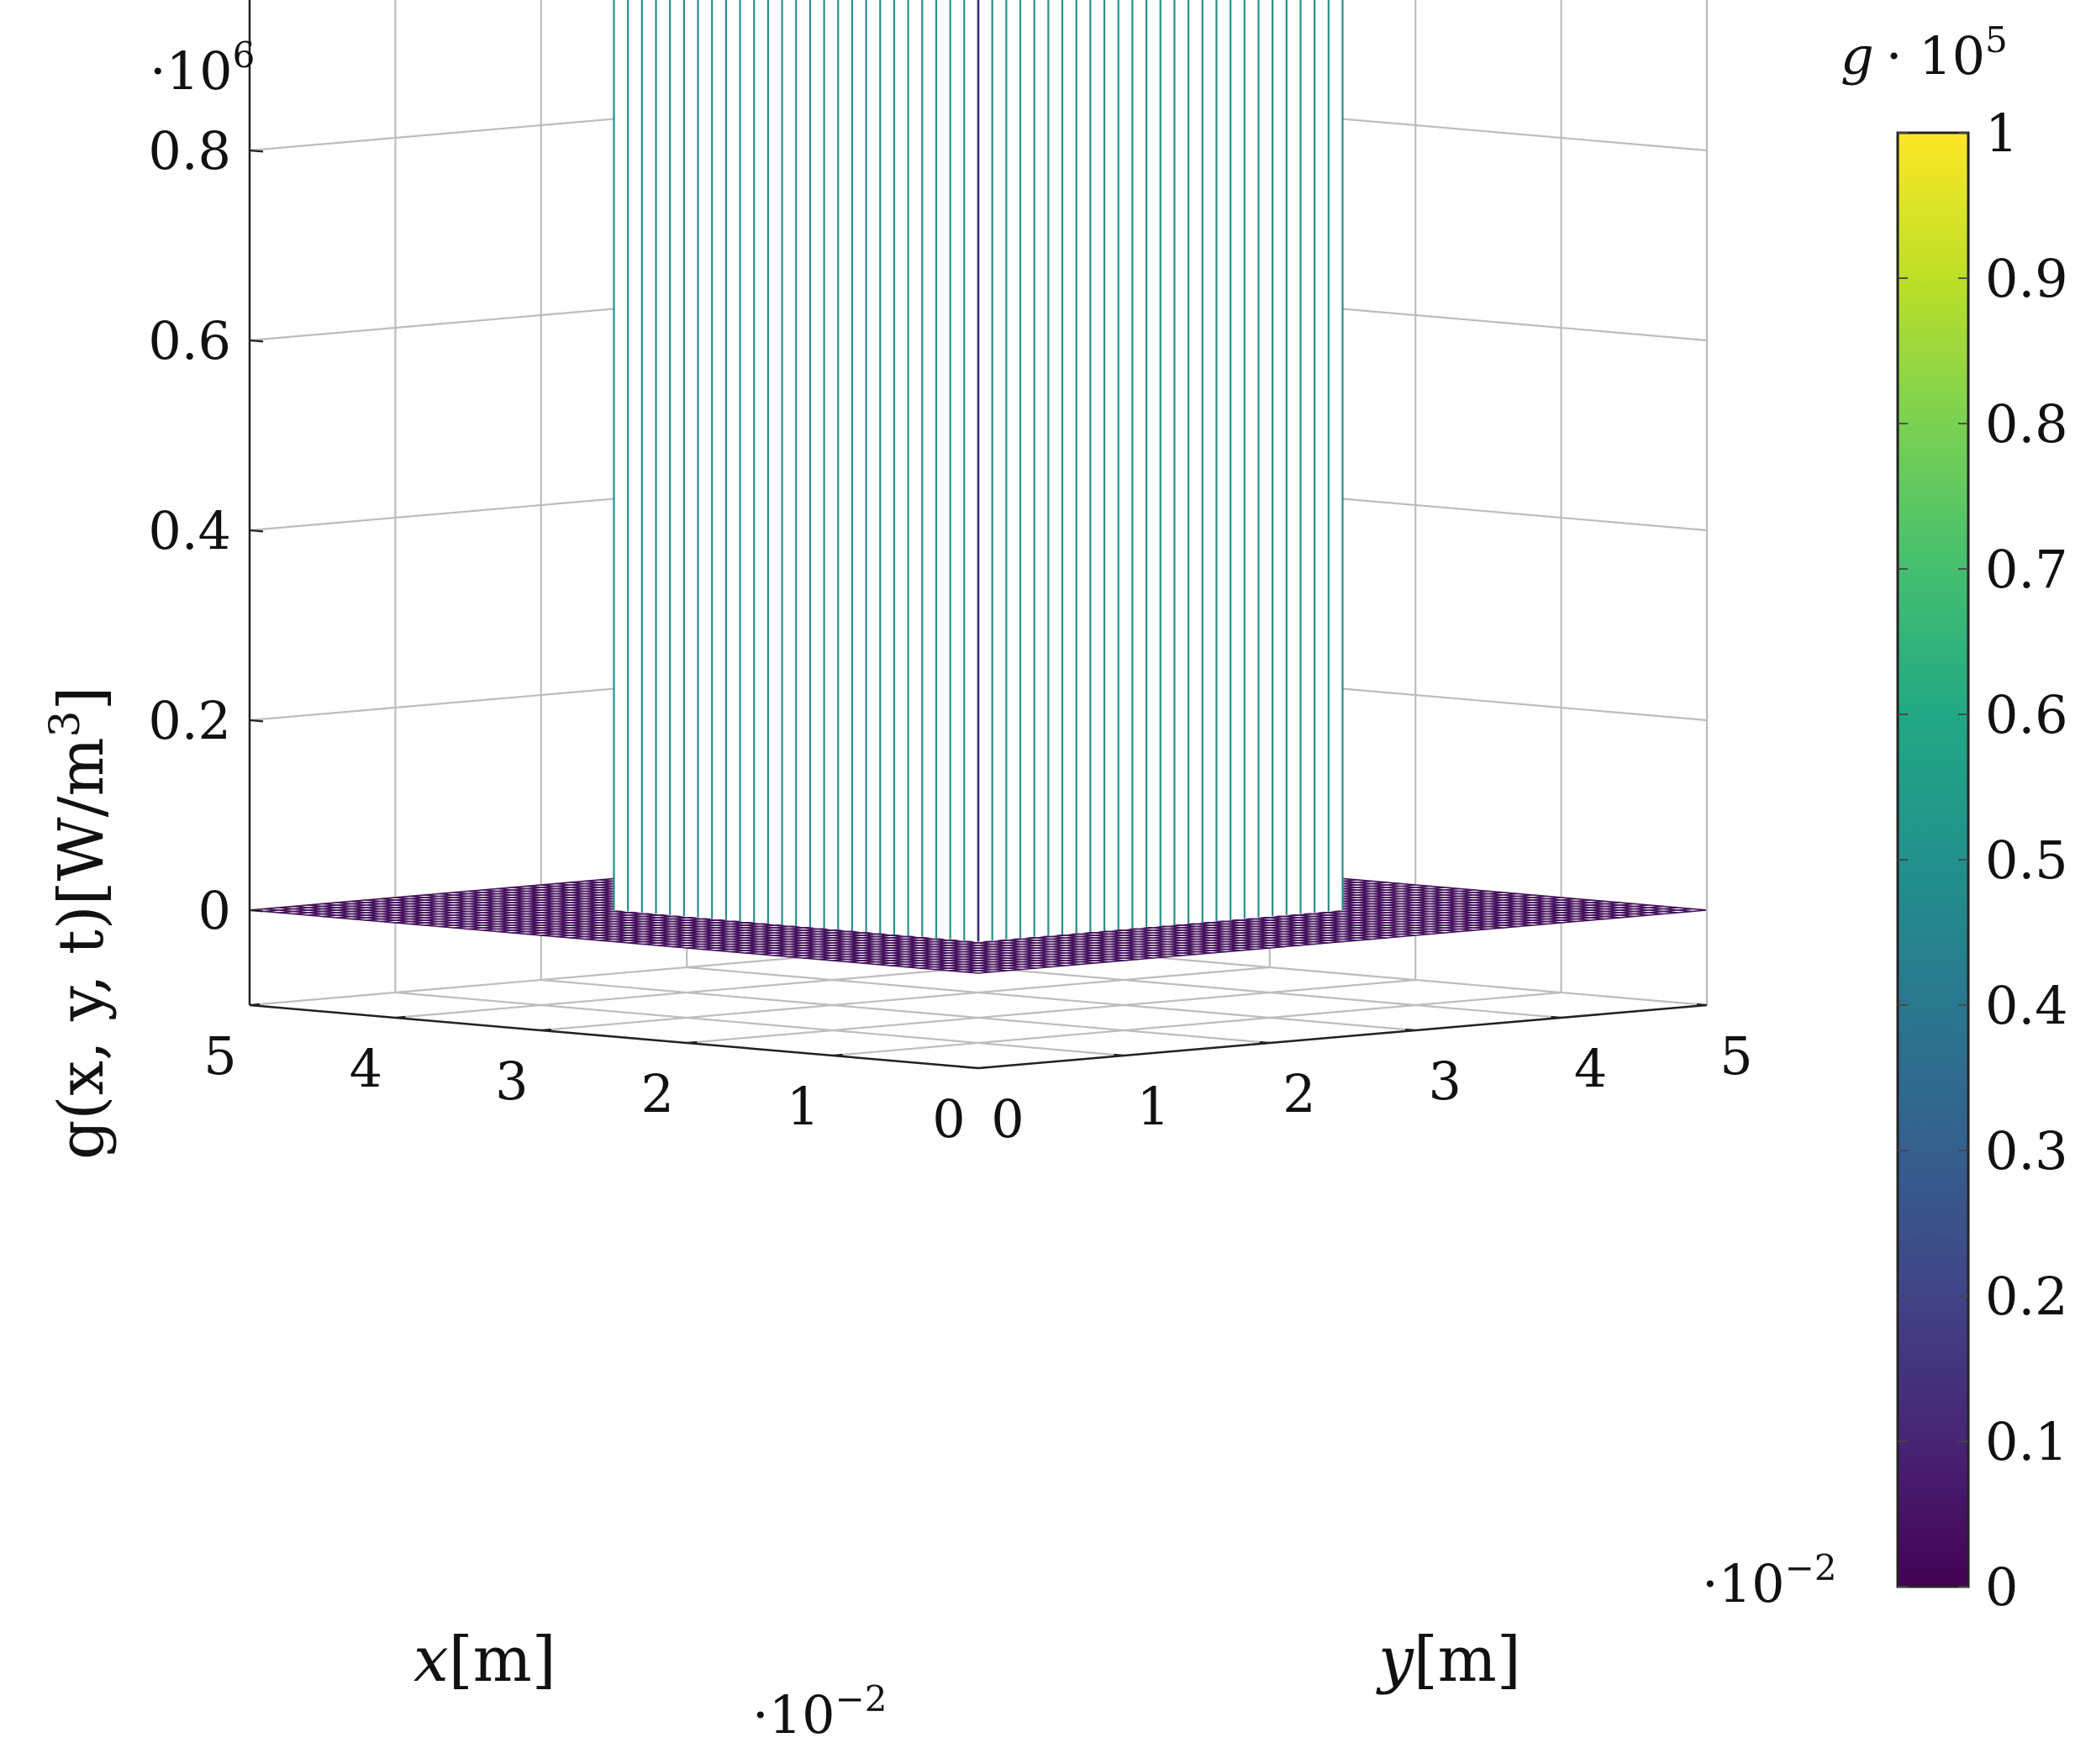 Image resolution: width=2091 pixels, height=1764 pixels. Describe the element at coordinates (219, 1056) in the screenshot. I see `x-tick-label: 5` at that location.